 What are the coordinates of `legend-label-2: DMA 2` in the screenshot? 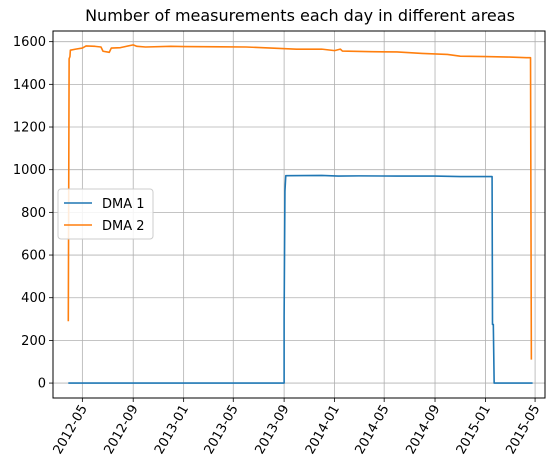 It's located at (123, 226).